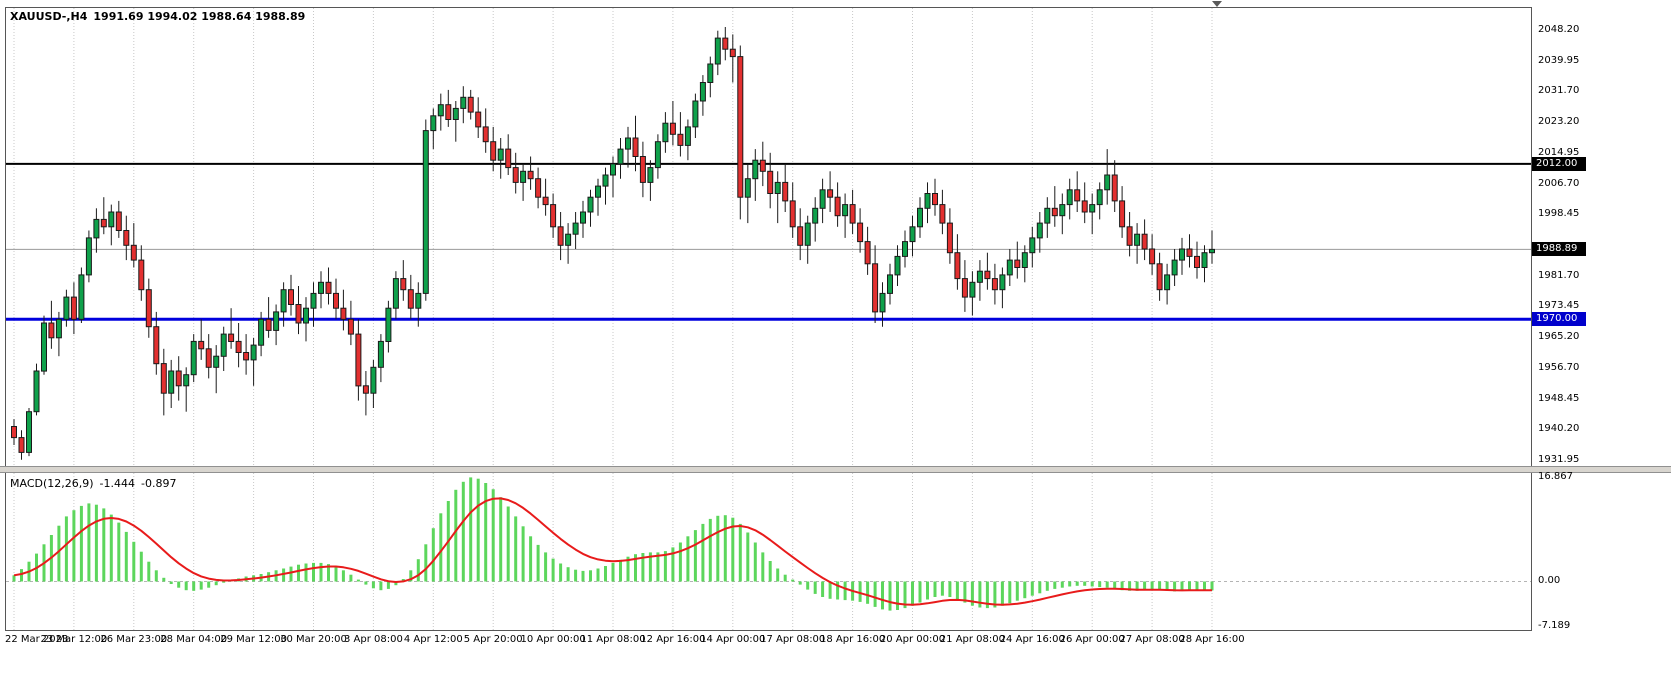 This screenshot has width=1671, height=680. Describe the element at coordinates (835, 469) in the screenshot. I see `pane-separator` at that location.